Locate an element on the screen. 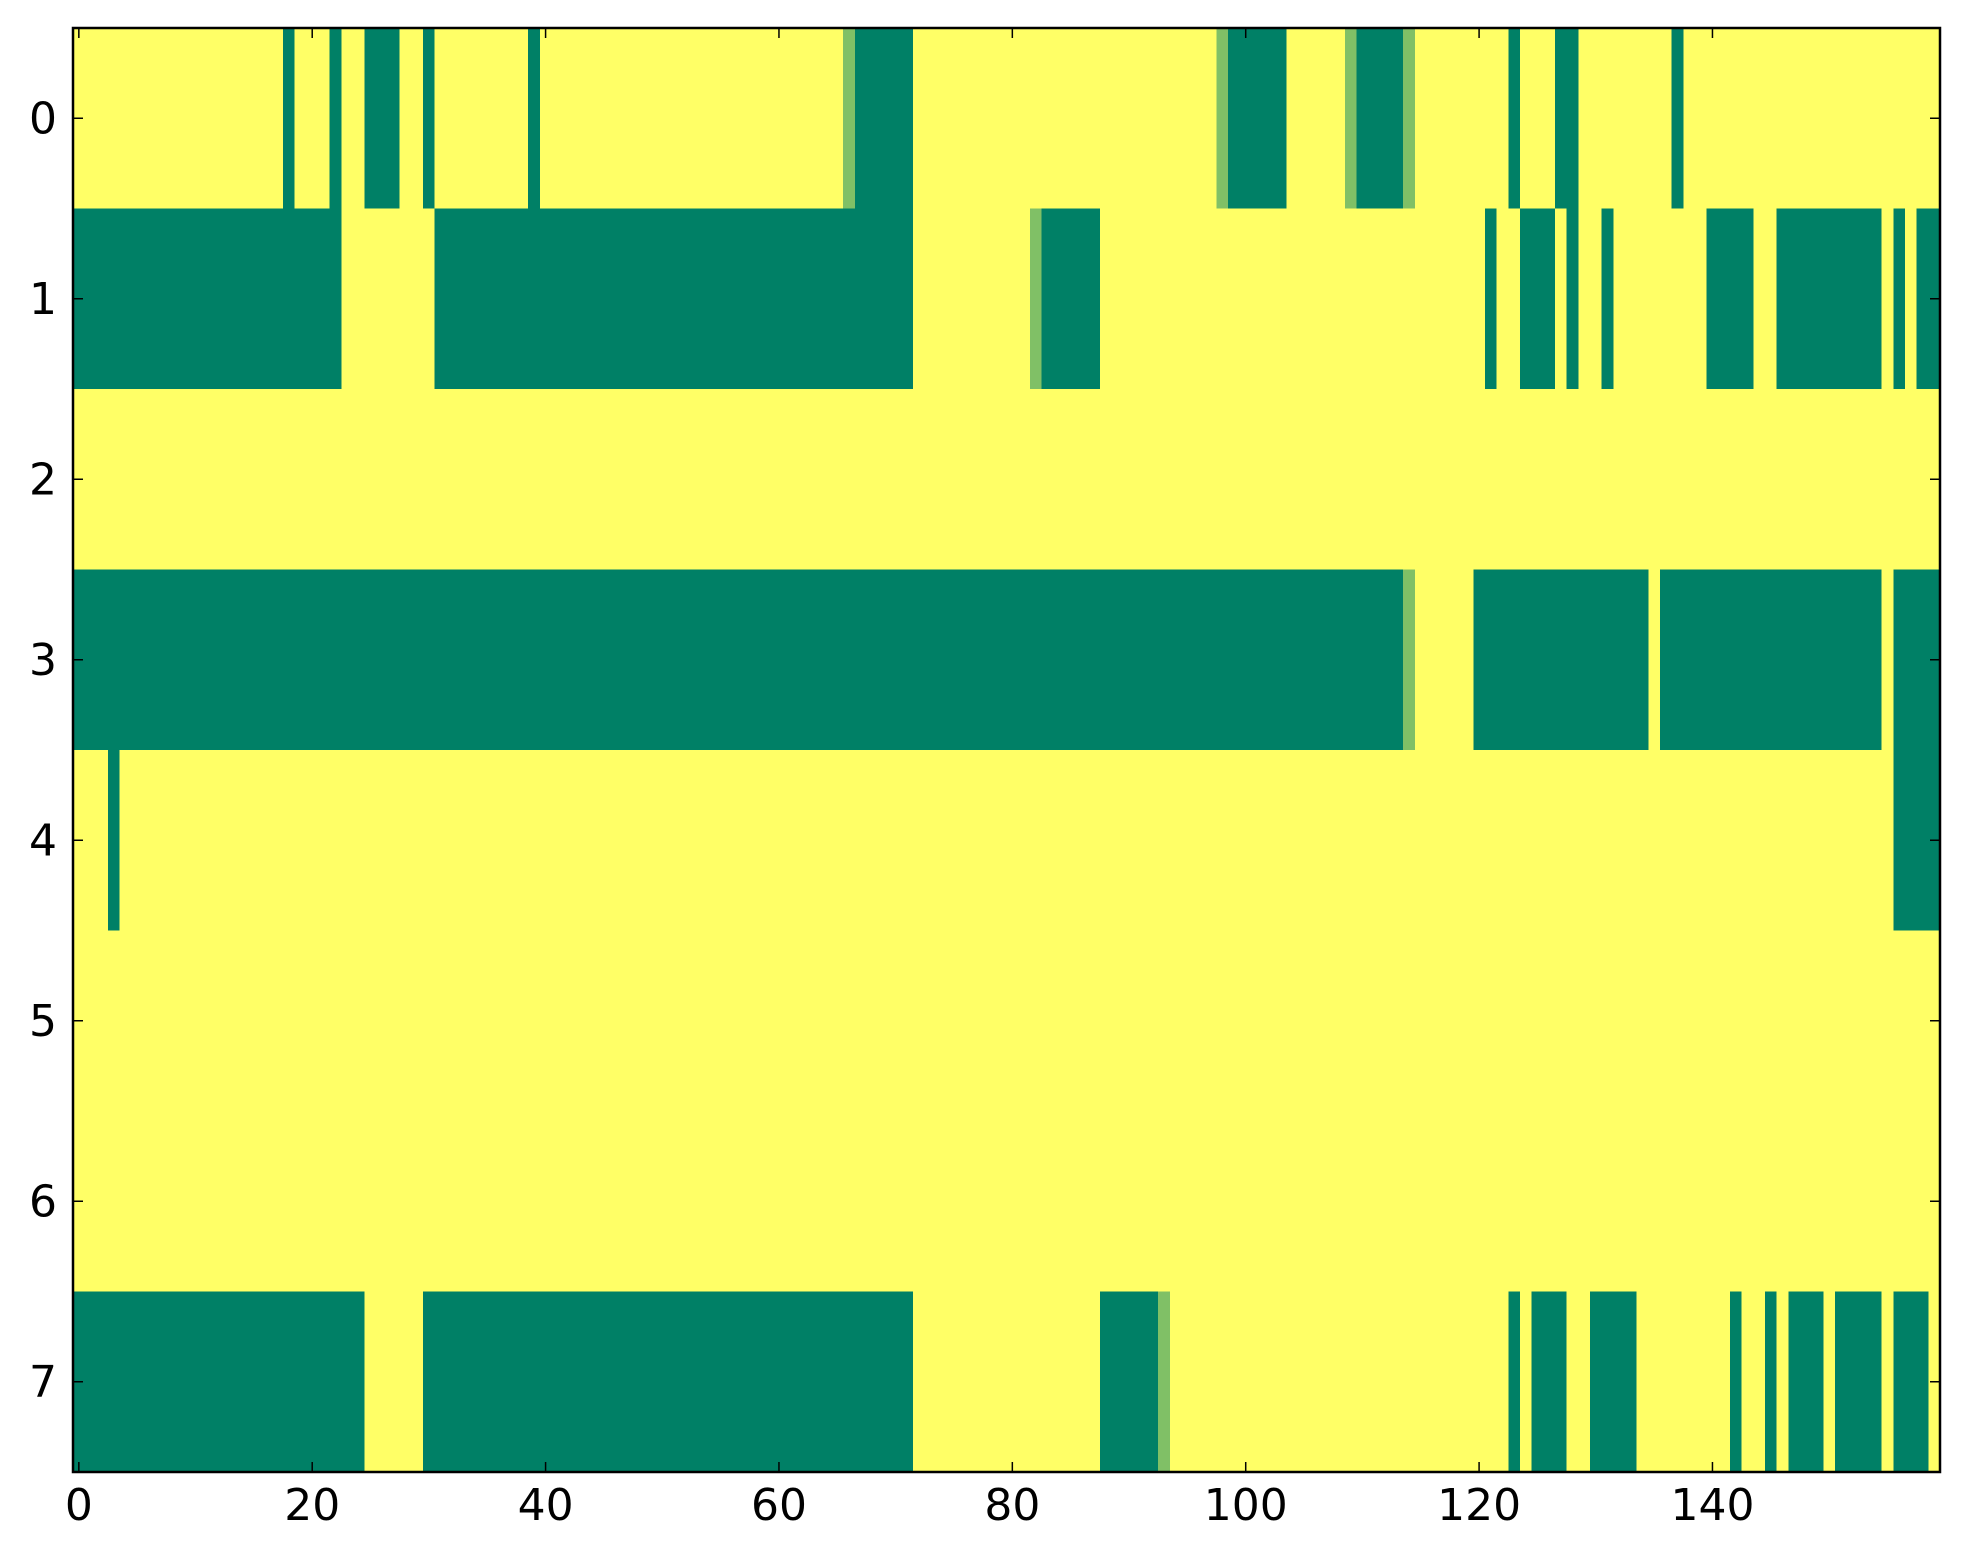 The width and height of the screenshot is (1963, 1564). x-tick-label: 100 is located at coordinates (1246, 1505).